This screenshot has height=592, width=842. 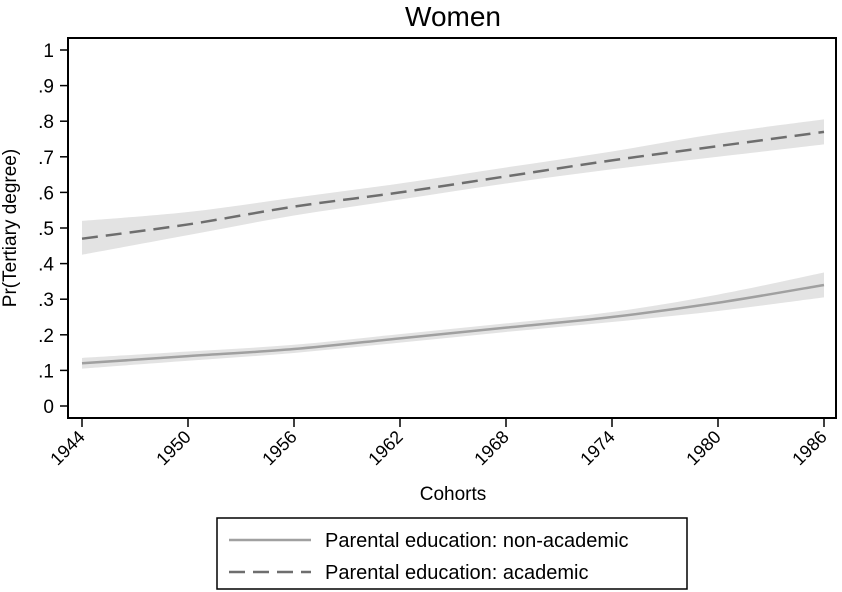 What do you see at coordinates (457, 573) in the screenshot?
I see `legend-label-academic: Parental education: academic` at bounding box center [457, 573].